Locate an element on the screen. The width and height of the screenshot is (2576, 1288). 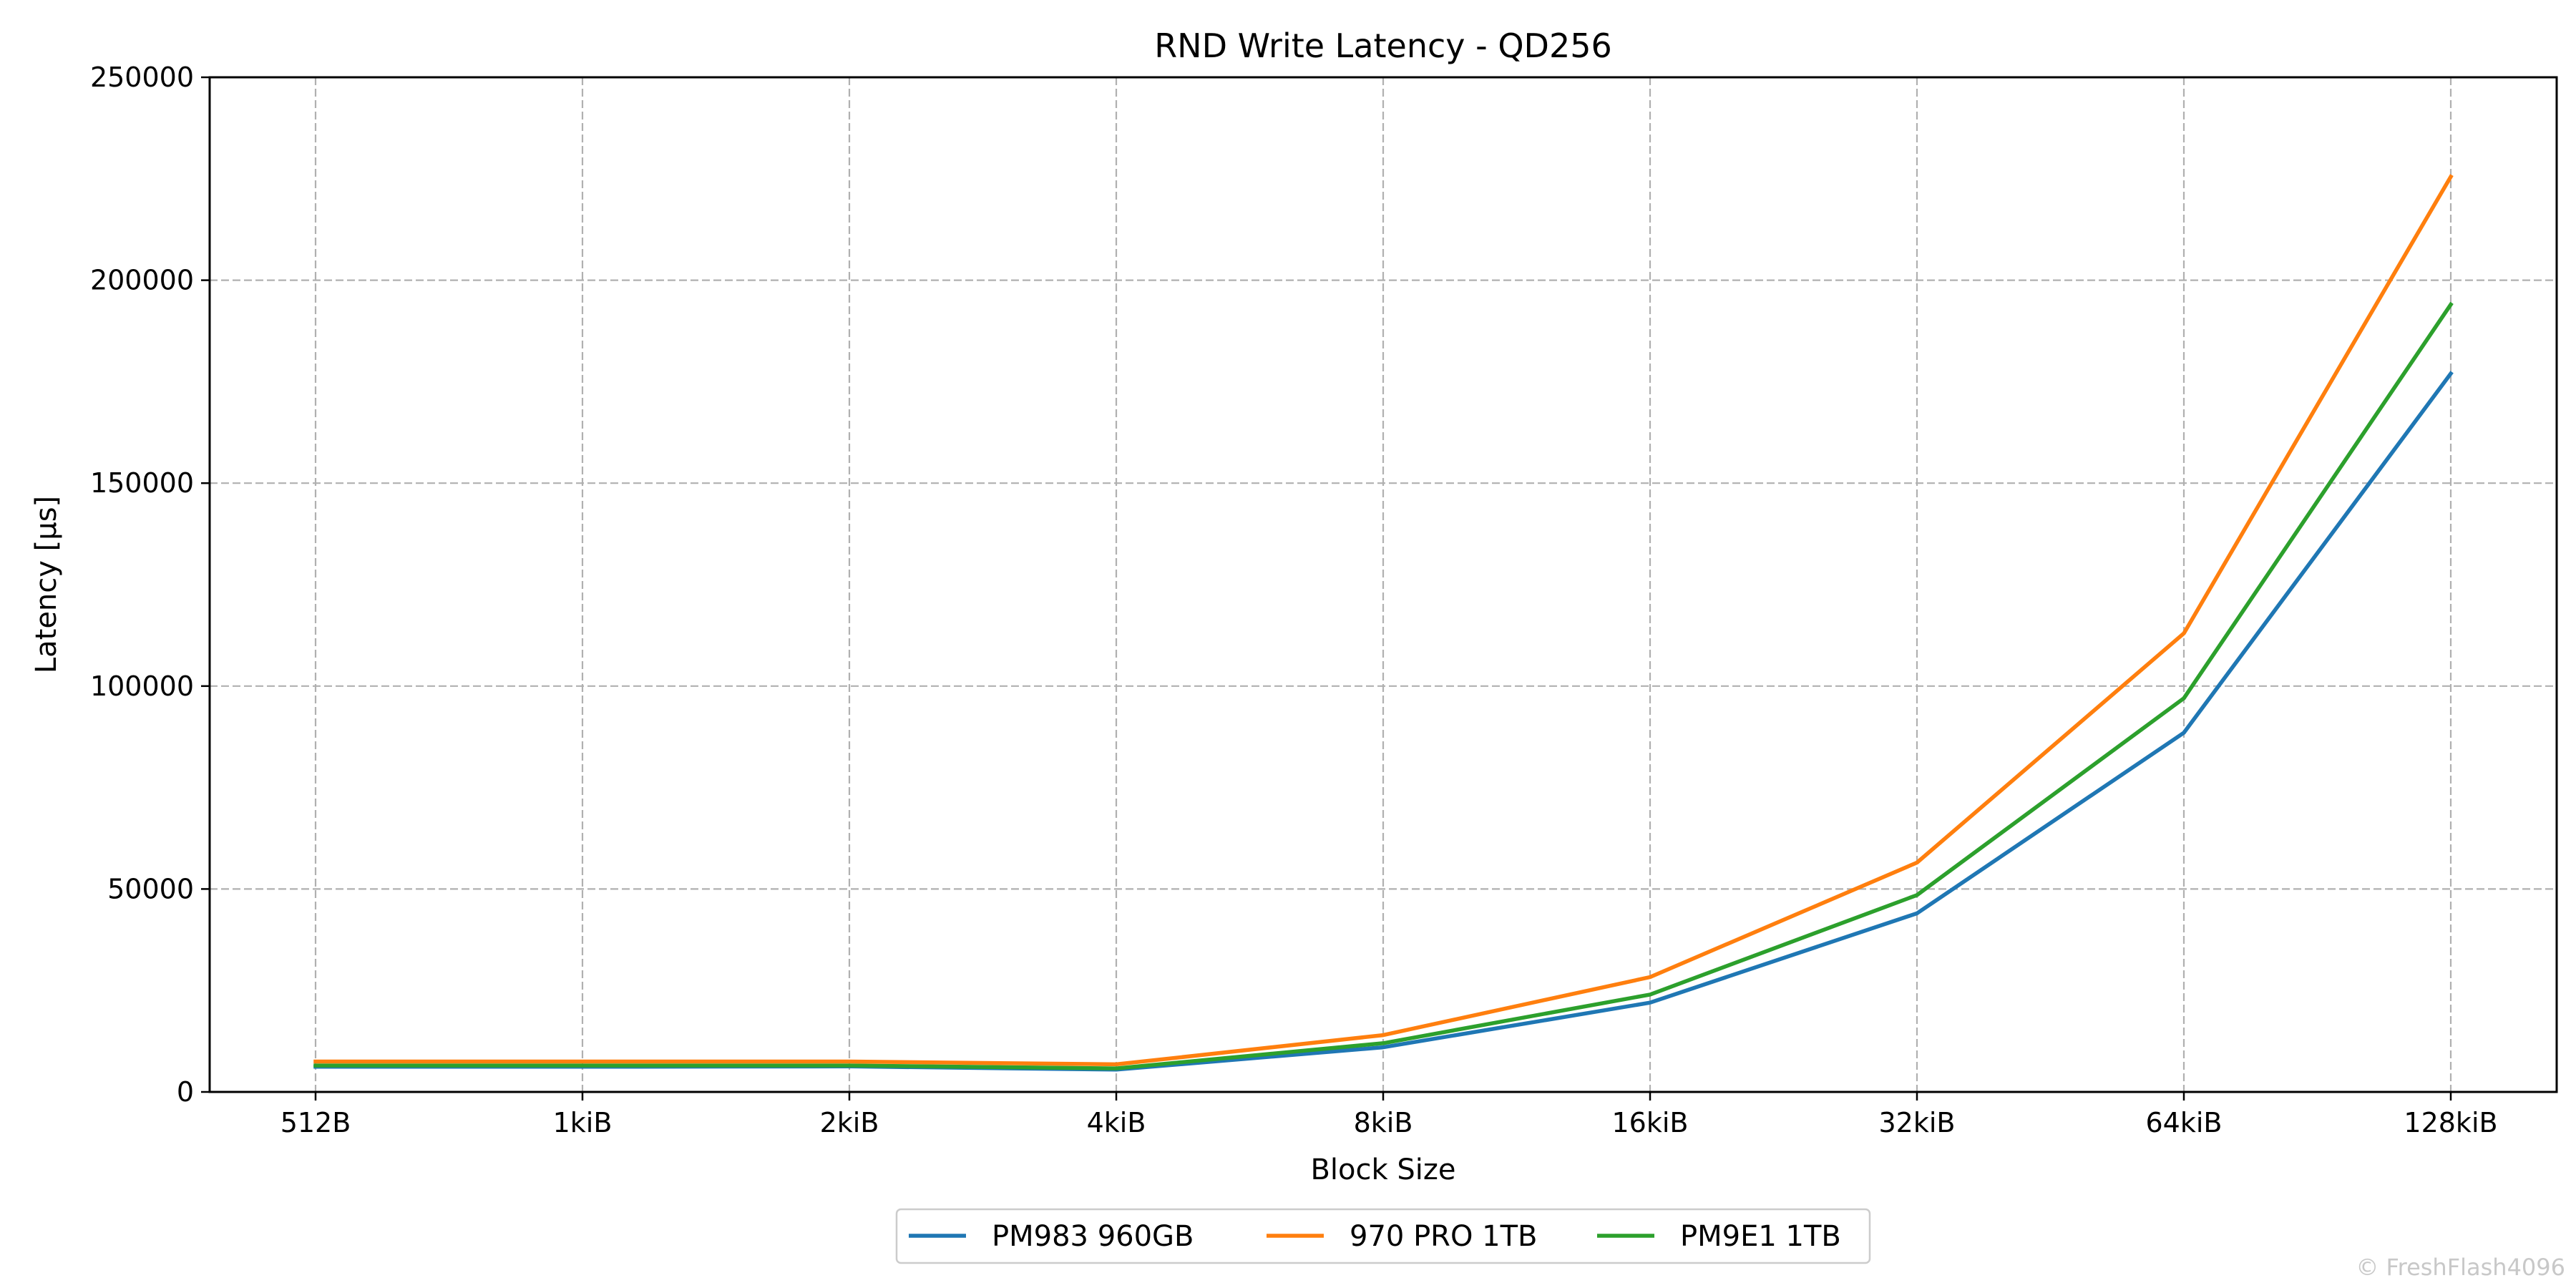
x-tick-label: 4kiB is located at coordinates (1116, 1122).